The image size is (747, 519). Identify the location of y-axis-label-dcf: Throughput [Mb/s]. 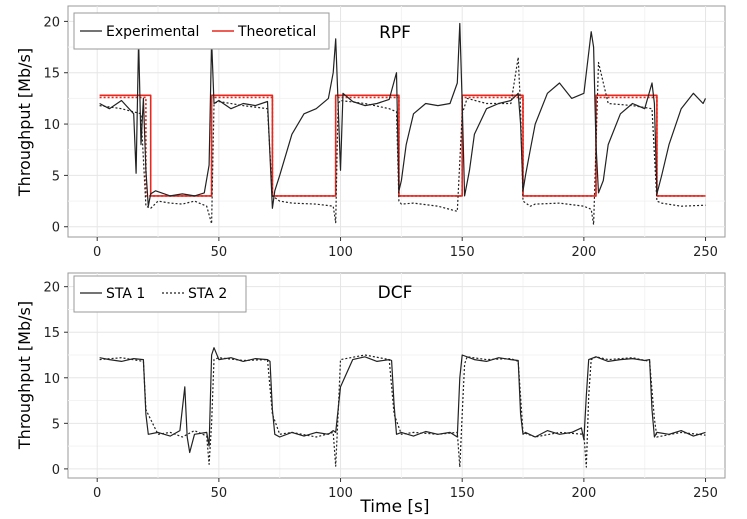
(24, 375).